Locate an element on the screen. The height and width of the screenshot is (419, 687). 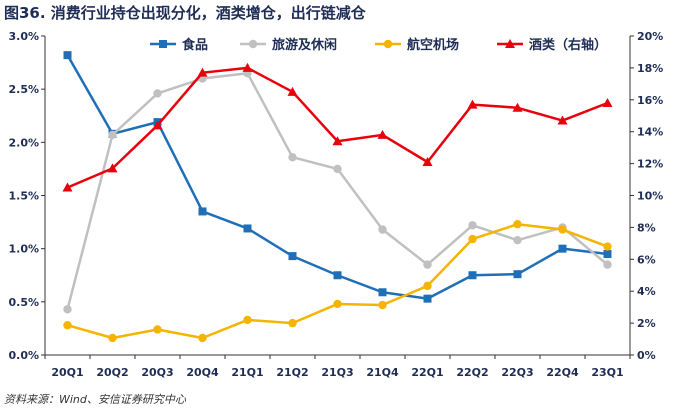
x-tick-label: 20Q4 is located at coordinates (202, 372).